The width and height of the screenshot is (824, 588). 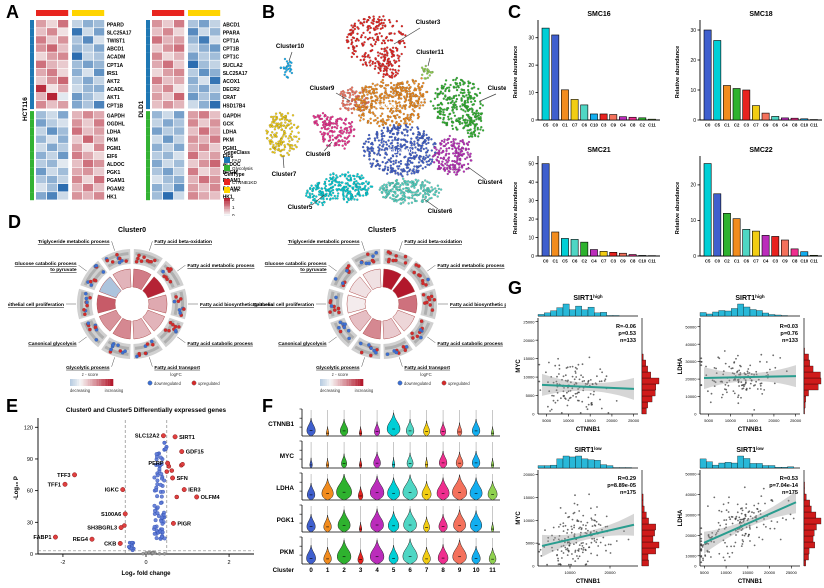 I want to click on regression-line, so click(x=750, y=377).